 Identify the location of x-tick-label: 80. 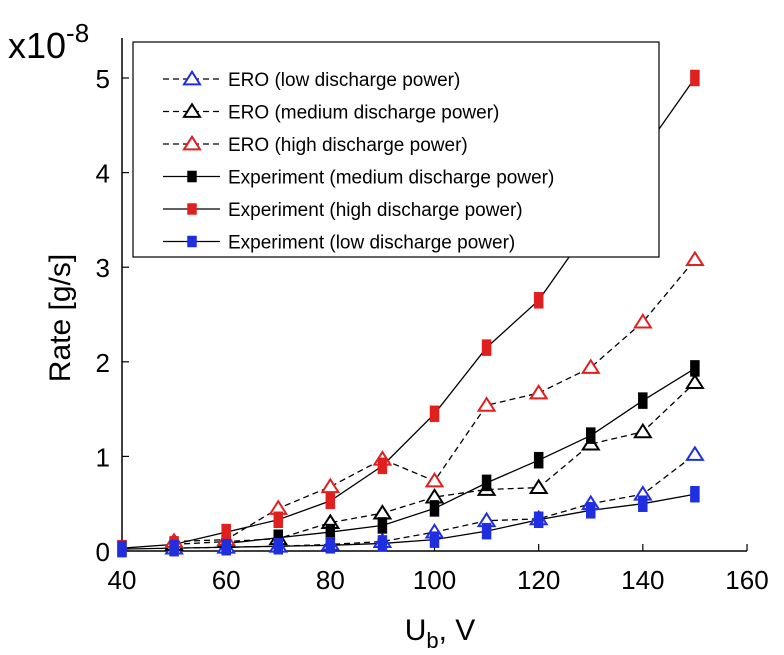
(330, 580).